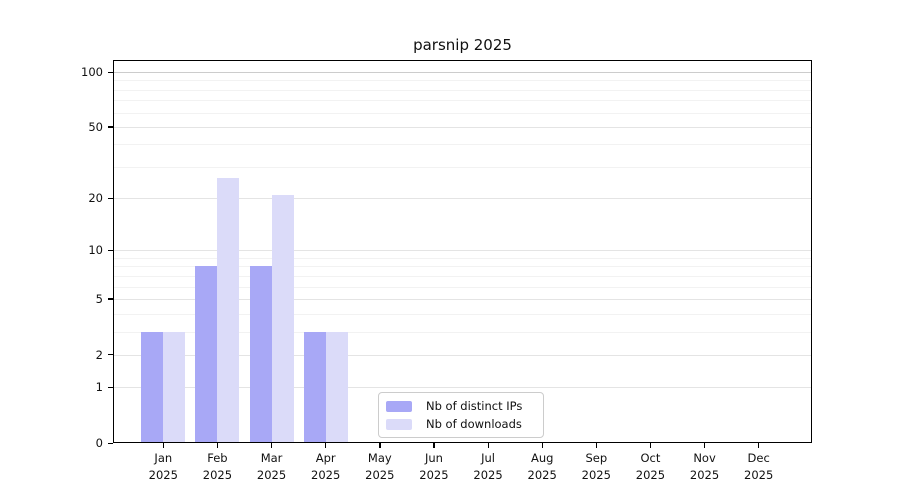 The image size is (900, 500). Describe the element at coordinates (488, 458) in the screenshot. I see `x-tick-month: Jul` at that location.